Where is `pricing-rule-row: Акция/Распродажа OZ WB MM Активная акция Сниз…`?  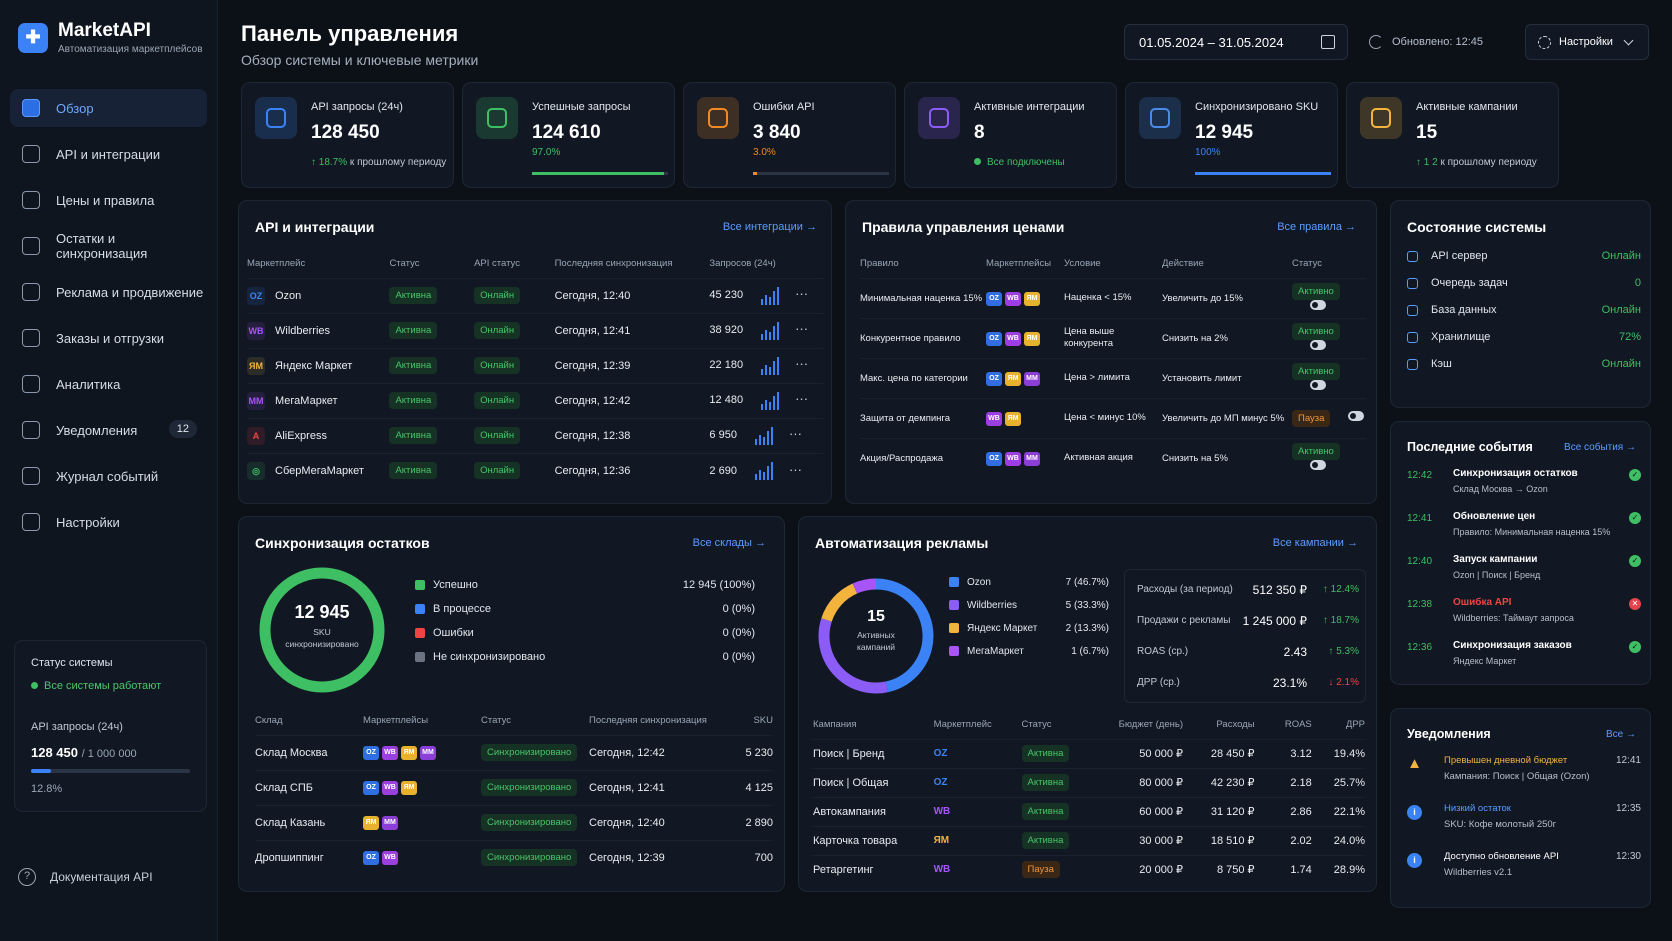
pricing-rule-row: Акция/Распродажа OZ WB MM Активная акция Сниз… is located at coordinates (1113, 457).